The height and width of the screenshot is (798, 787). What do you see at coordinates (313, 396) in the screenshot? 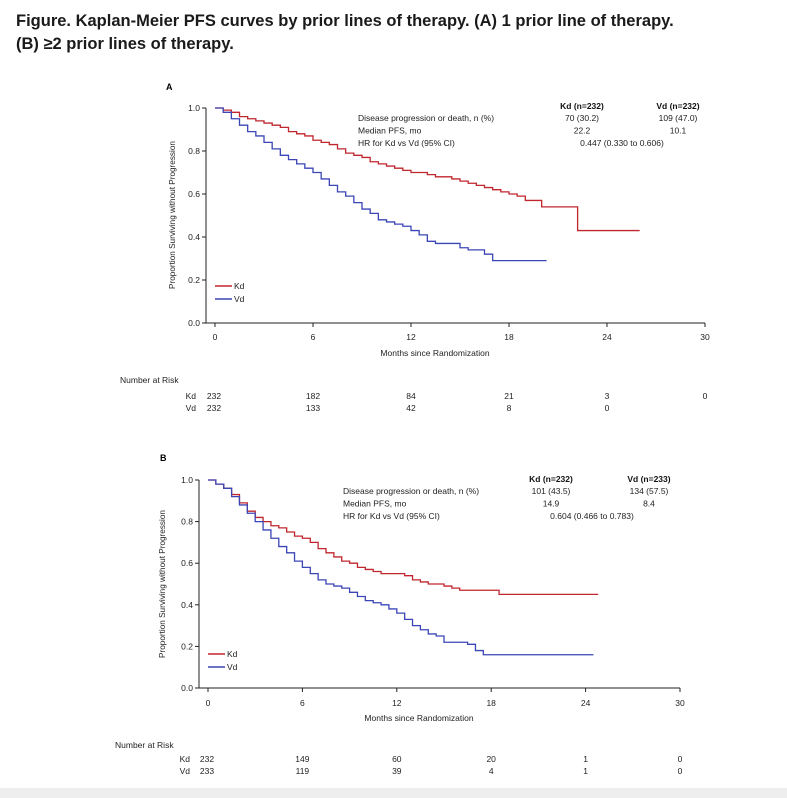
I see `risk-value: 182` at bounding box center [313, 396].